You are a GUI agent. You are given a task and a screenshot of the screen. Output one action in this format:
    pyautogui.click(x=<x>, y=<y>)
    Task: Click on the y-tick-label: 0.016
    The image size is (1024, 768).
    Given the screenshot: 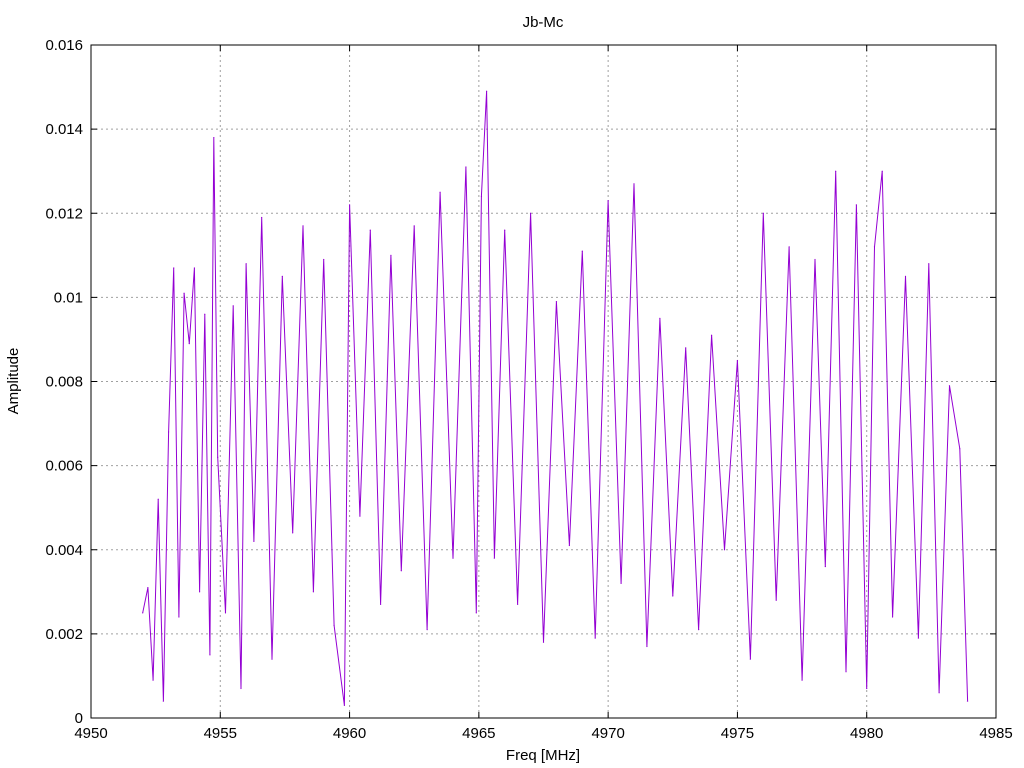 What is the action you would take?
    pyautogui.click(x=64, y=45)
    